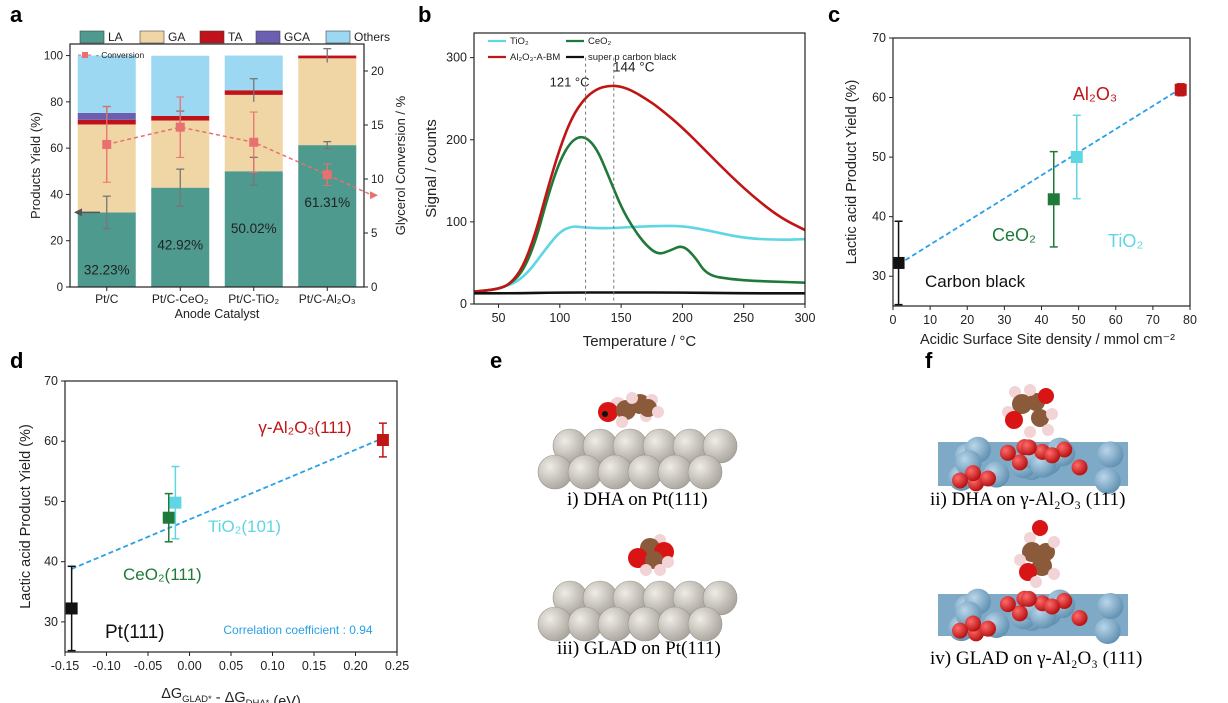 The height and width of the screenshot is (703, 1228). I want to click on ytick-label: 300, so click(456, 58).